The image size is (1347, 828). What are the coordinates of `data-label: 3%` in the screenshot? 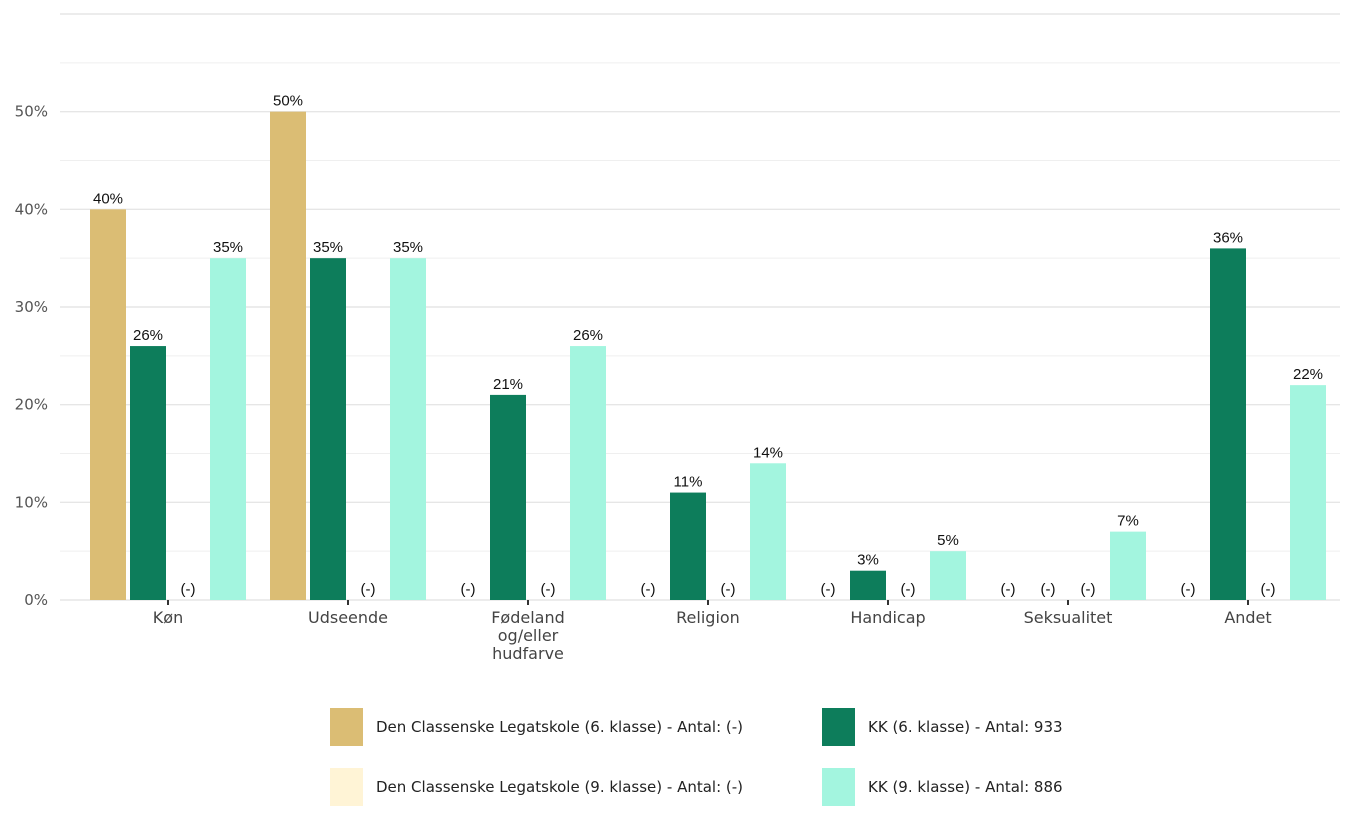 It's located at (868, 560).